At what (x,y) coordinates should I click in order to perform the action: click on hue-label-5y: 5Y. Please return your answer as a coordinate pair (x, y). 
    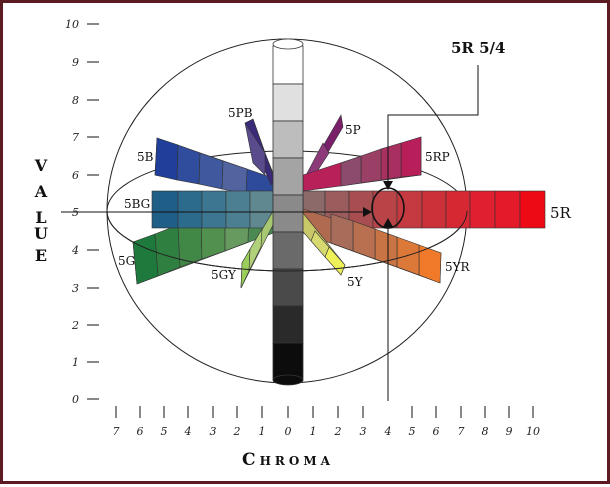
    Looking at the image, I should click on (355, 282).